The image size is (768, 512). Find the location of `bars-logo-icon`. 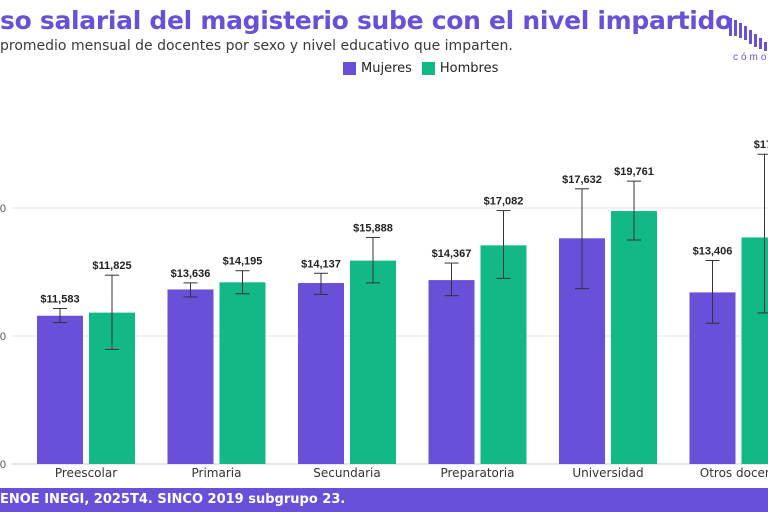

bars-logo-icon is located at coordinates (748, 34).